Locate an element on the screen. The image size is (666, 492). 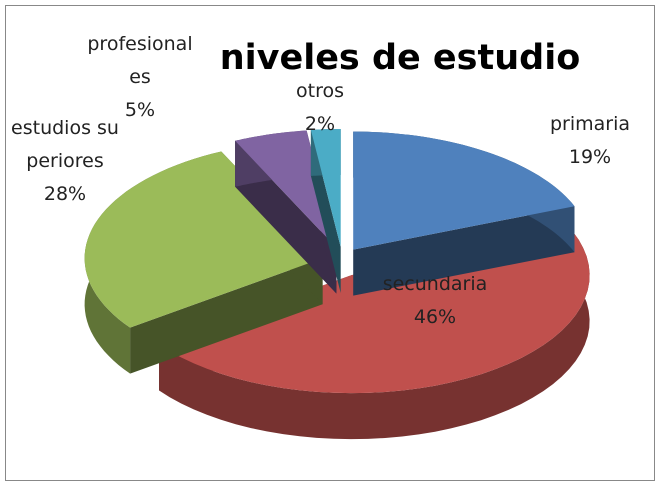
data-label: primaria 19% is located at coordinates (590, 141).